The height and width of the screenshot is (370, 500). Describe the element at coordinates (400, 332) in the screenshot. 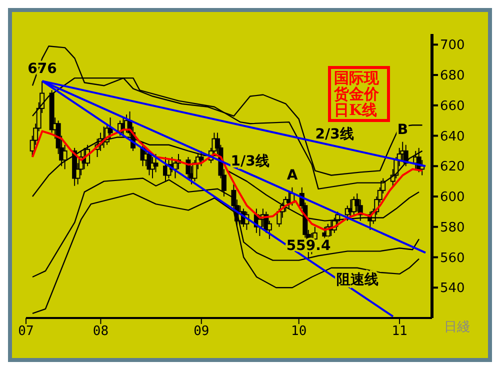

I see `x-tick-label: 11` at that location.